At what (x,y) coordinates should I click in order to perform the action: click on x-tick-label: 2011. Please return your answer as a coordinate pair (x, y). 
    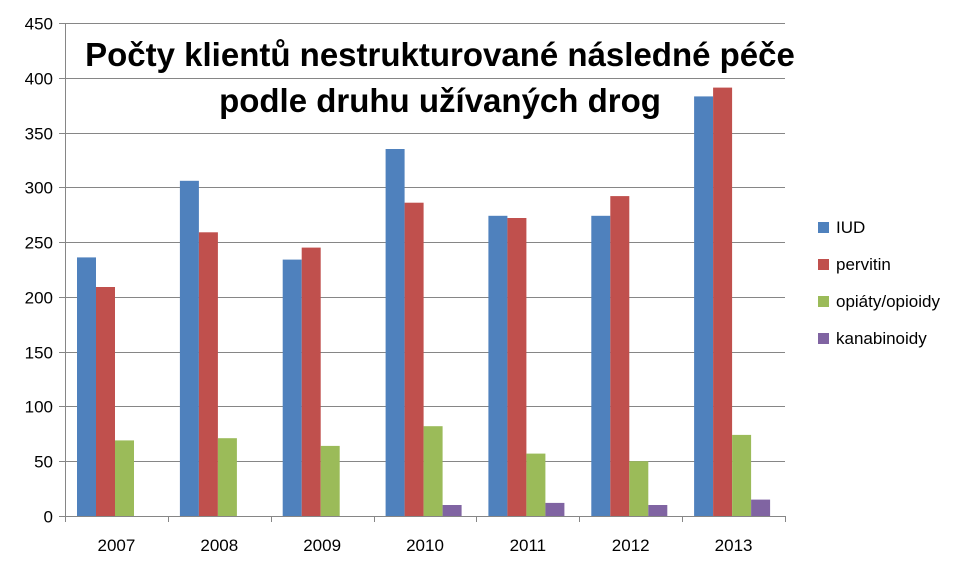
    Looking at the image, I should click on (528, 545).